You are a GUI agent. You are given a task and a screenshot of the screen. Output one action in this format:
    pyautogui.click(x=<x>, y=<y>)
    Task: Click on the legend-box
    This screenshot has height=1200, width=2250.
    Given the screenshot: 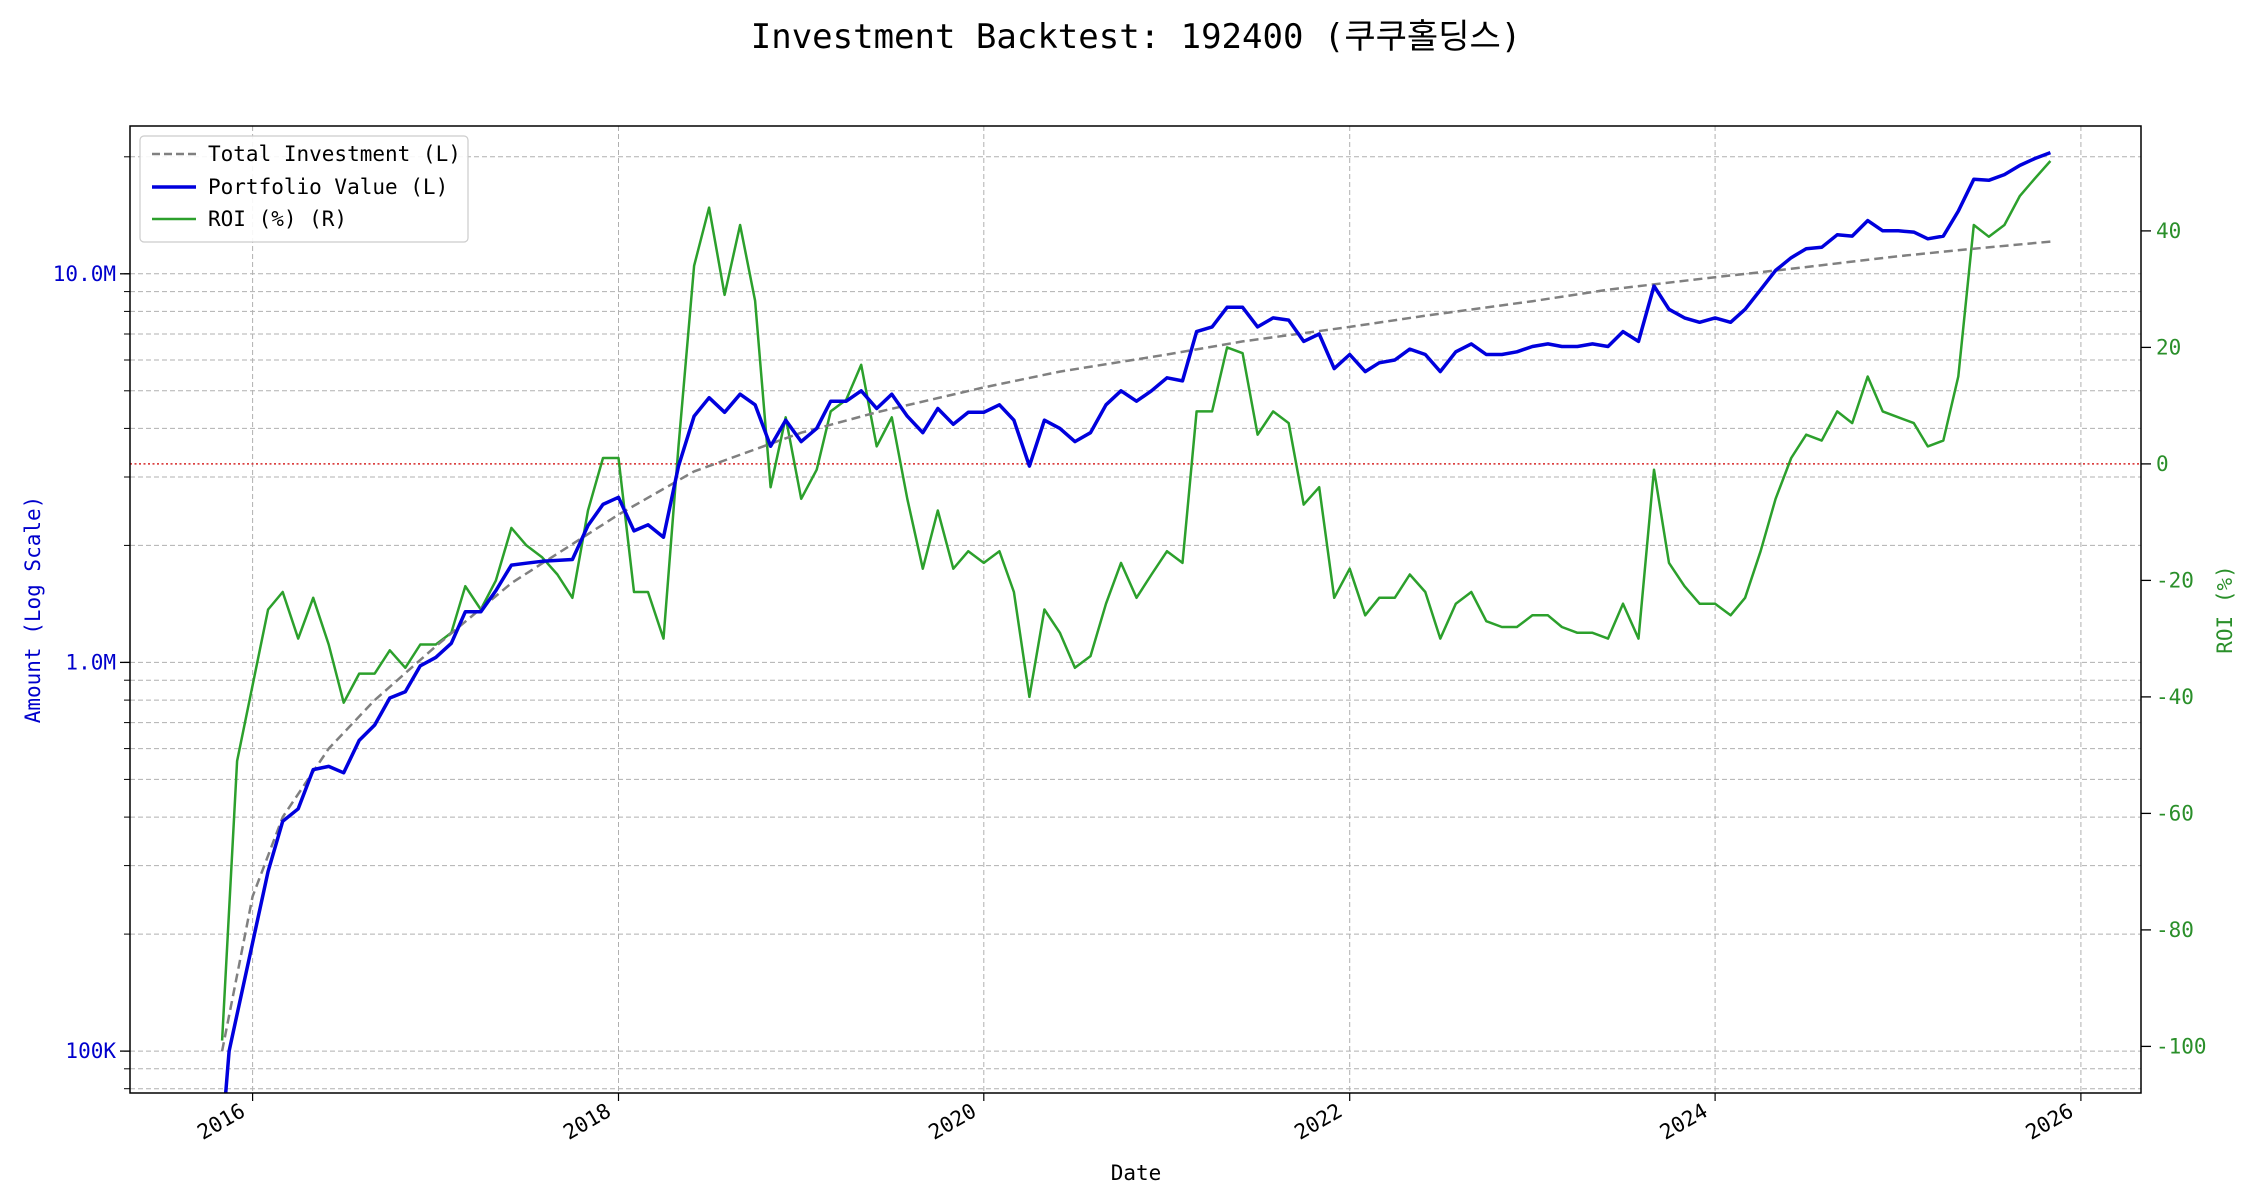 What is the action you would take?
    pyautogui.click(x=304, y=189)
    